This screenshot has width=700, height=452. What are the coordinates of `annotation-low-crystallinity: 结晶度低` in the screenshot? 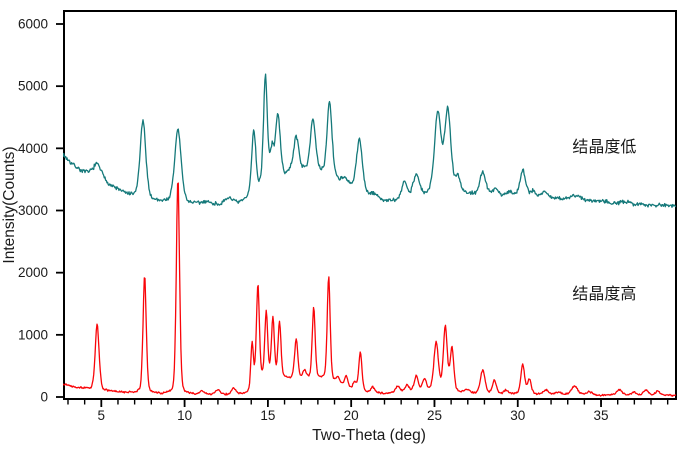 It's located at (604, 147).